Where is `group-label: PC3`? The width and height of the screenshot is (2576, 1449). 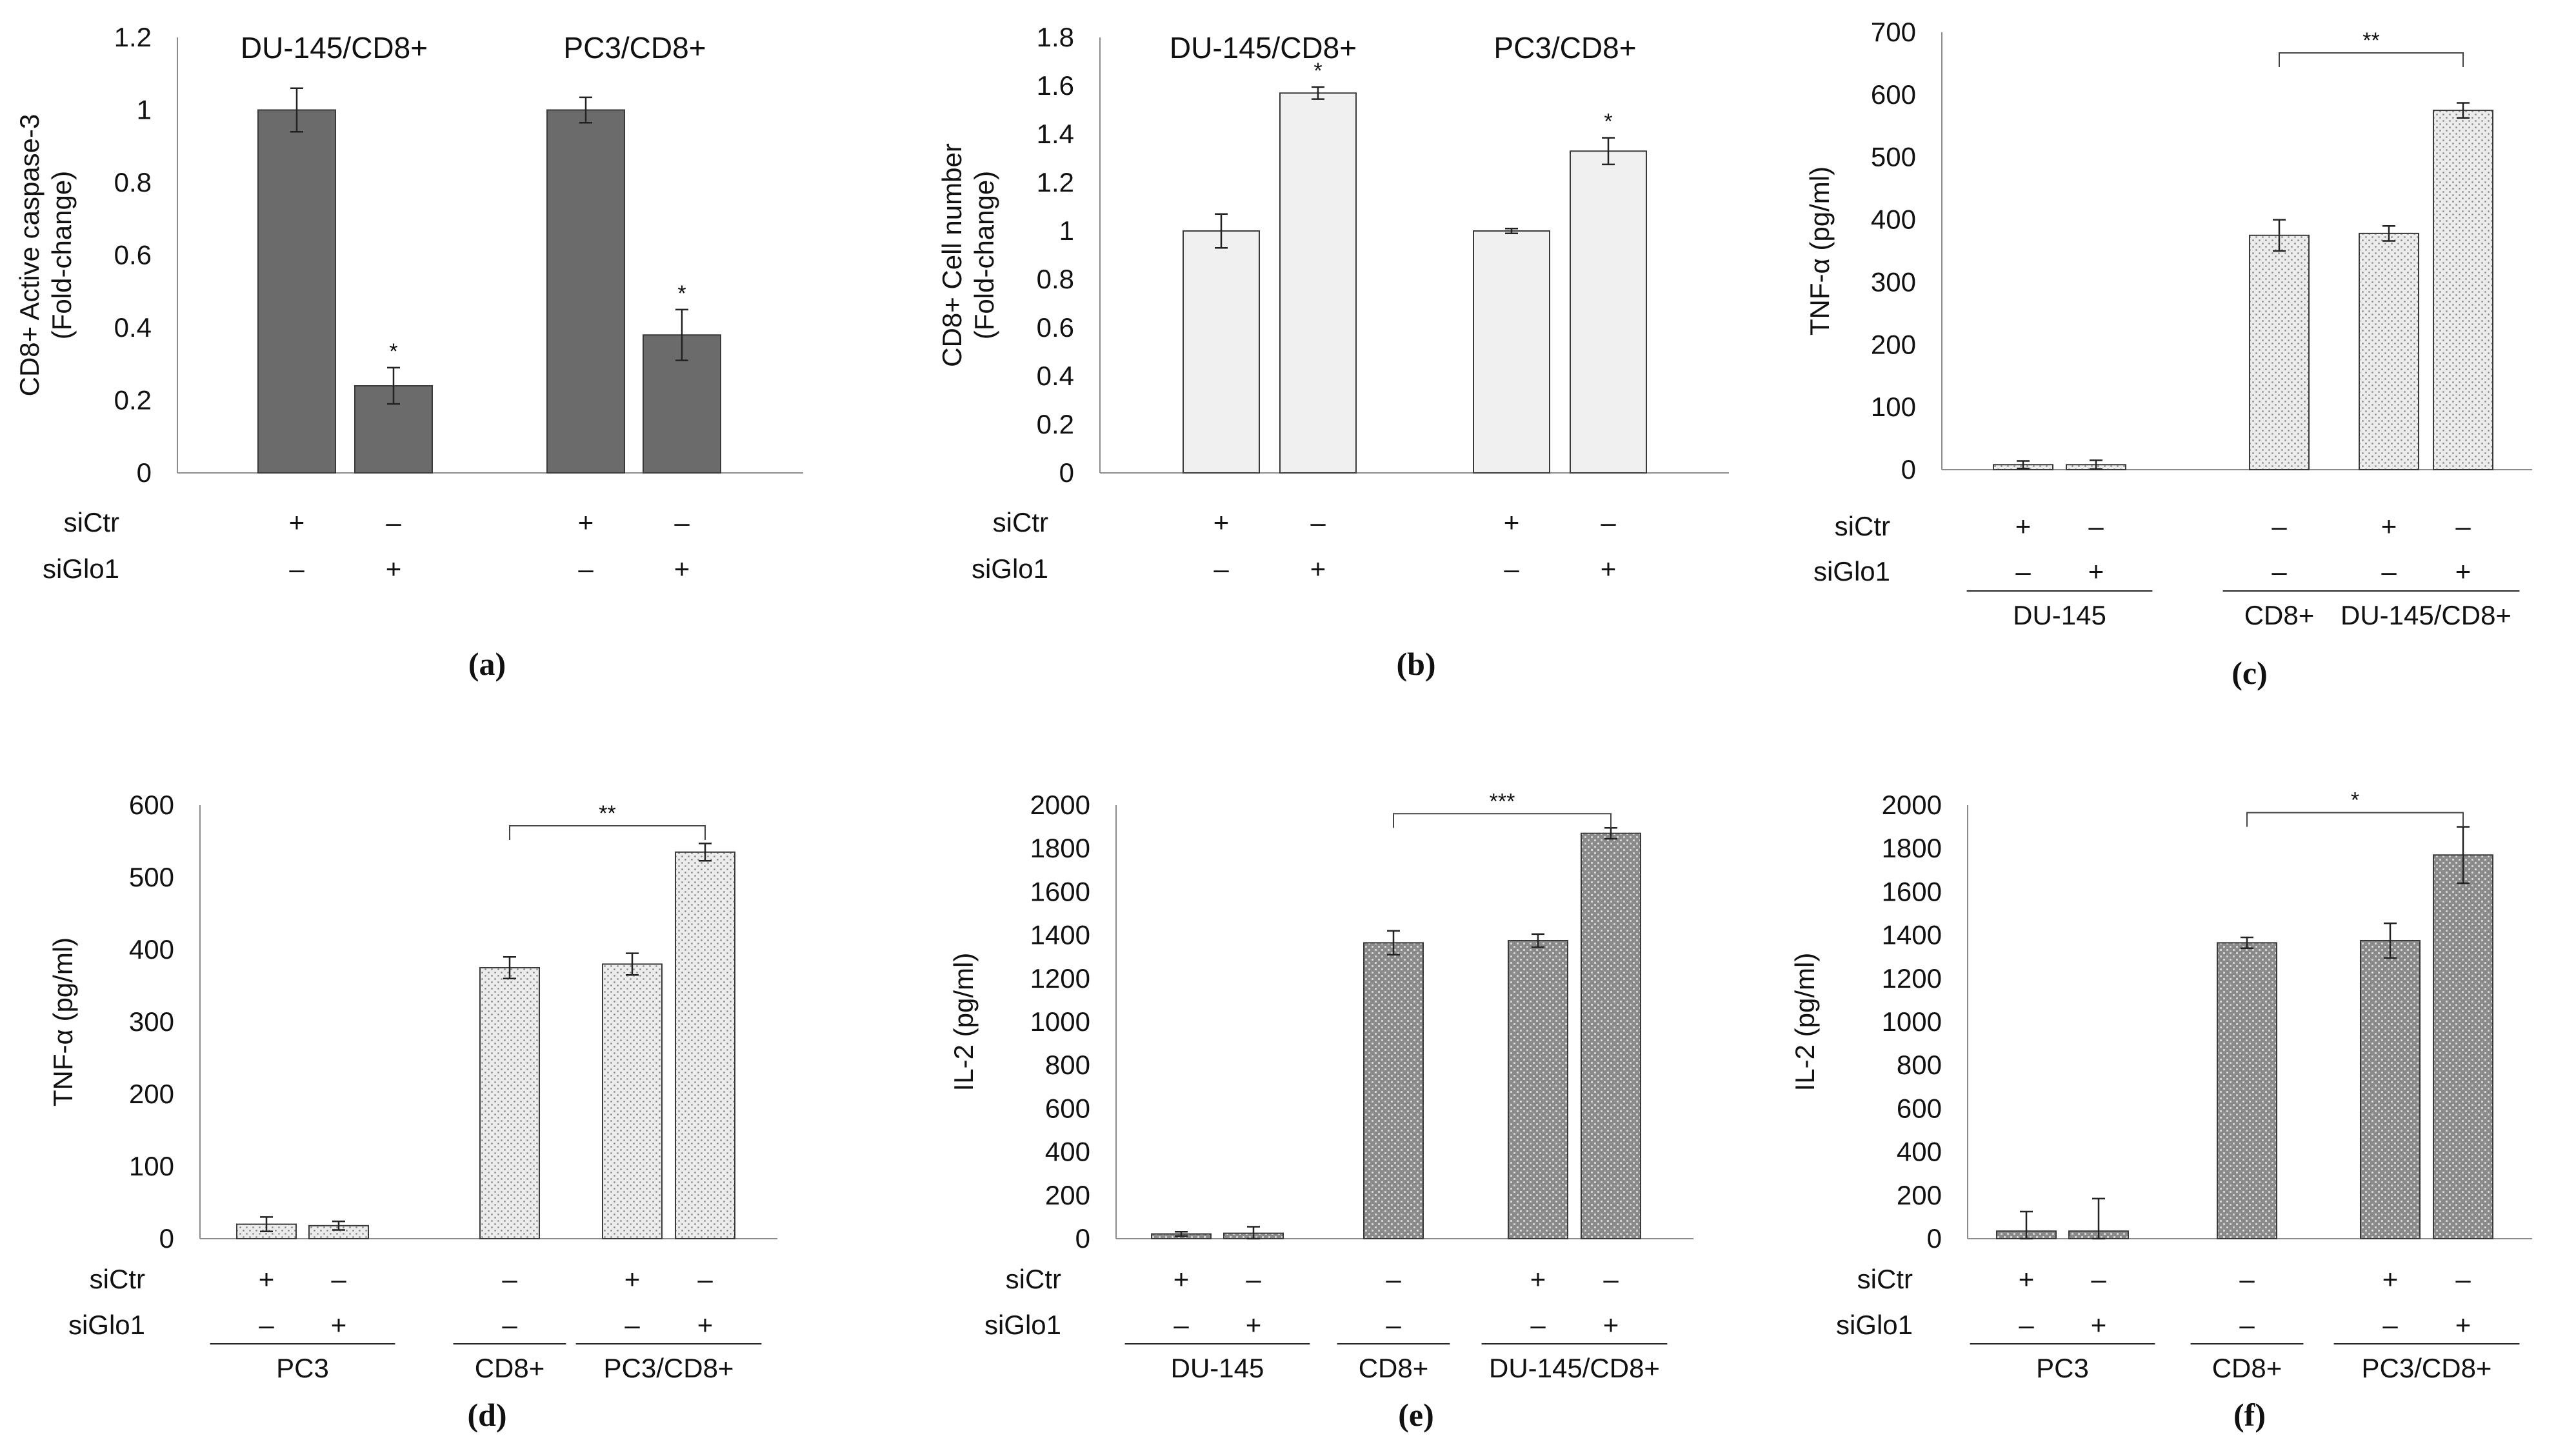
group-label: PC3 is located at coordinates (302, 1368).